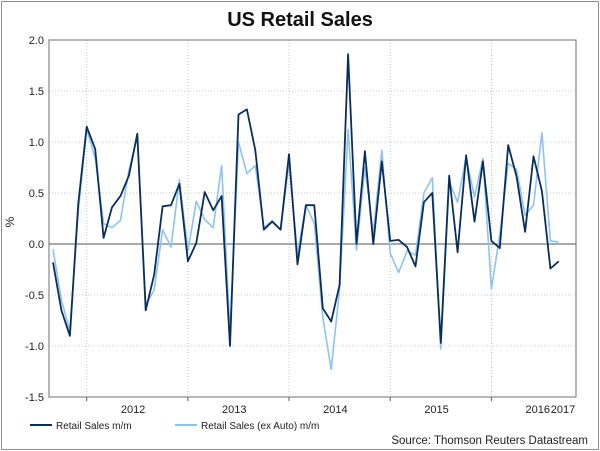 This screenshot has width=600, height=451. What do you see at coordinates (537, 410) in the screenshot?
I see `x-tick-label: 2016` at bounding box center [537, 410].